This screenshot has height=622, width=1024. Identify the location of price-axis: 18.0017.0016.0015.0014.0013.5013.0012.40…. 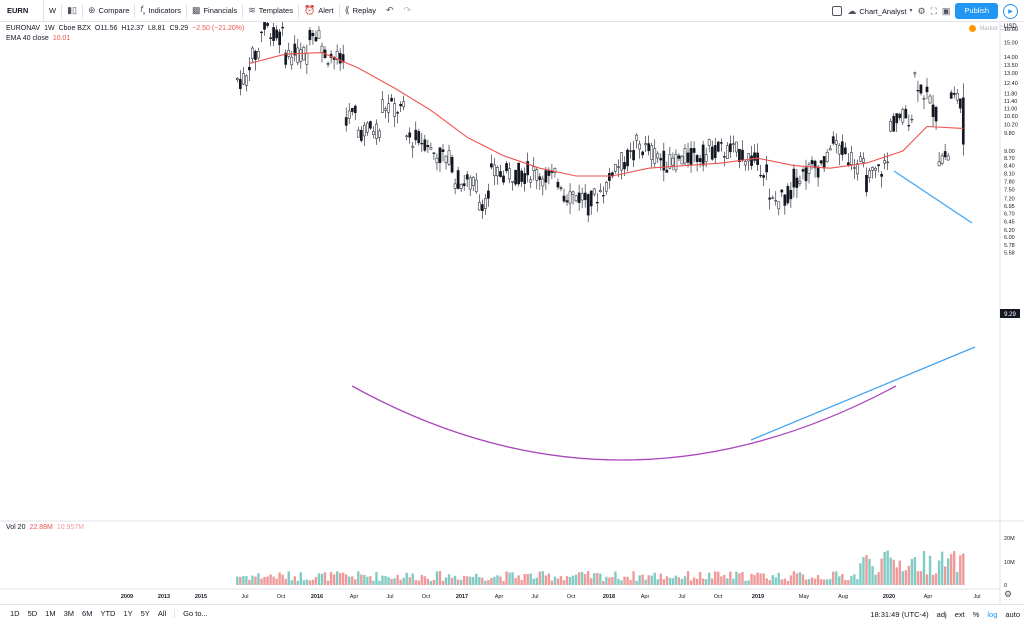
(1011, 139).